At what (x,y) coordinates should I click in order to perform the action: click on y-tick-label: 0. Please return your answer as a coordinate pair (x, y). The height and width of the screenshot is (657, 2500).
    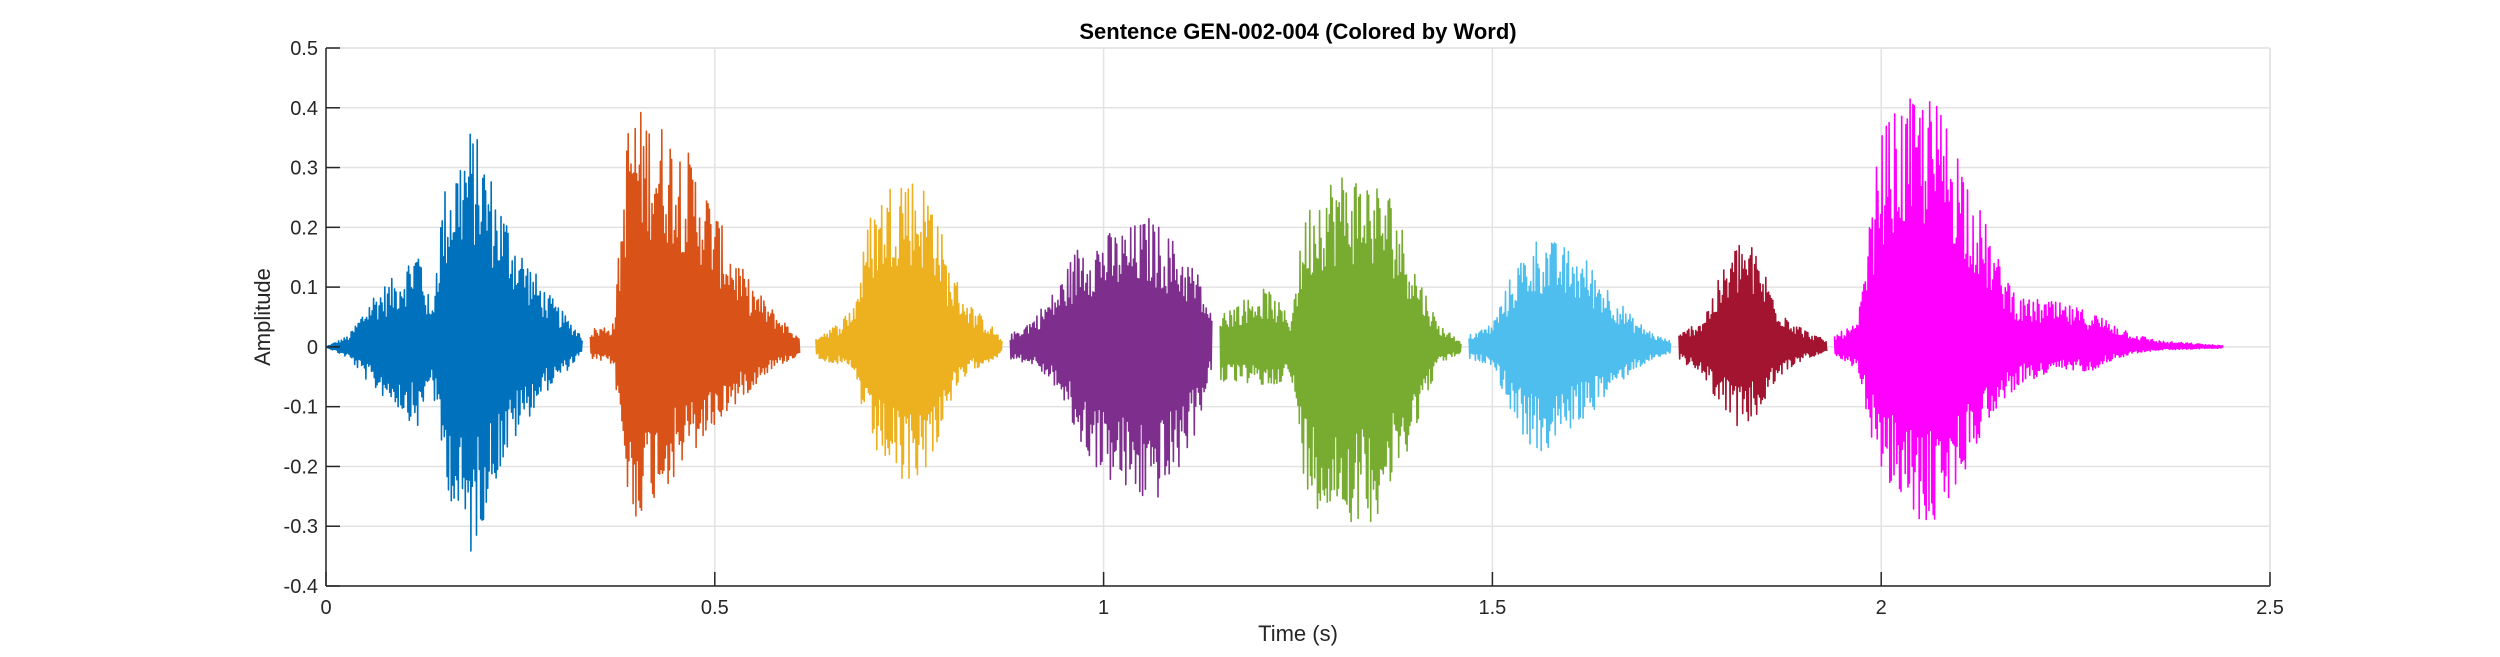
    Looking at the image, I should click on (312, 348).